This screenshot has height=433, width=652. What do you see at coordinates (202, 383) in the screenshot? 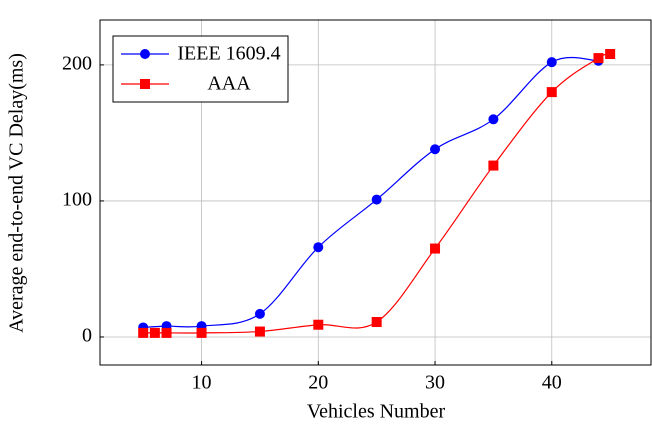
I see `x-tick-label: 10` at bounding box center [202, 383].